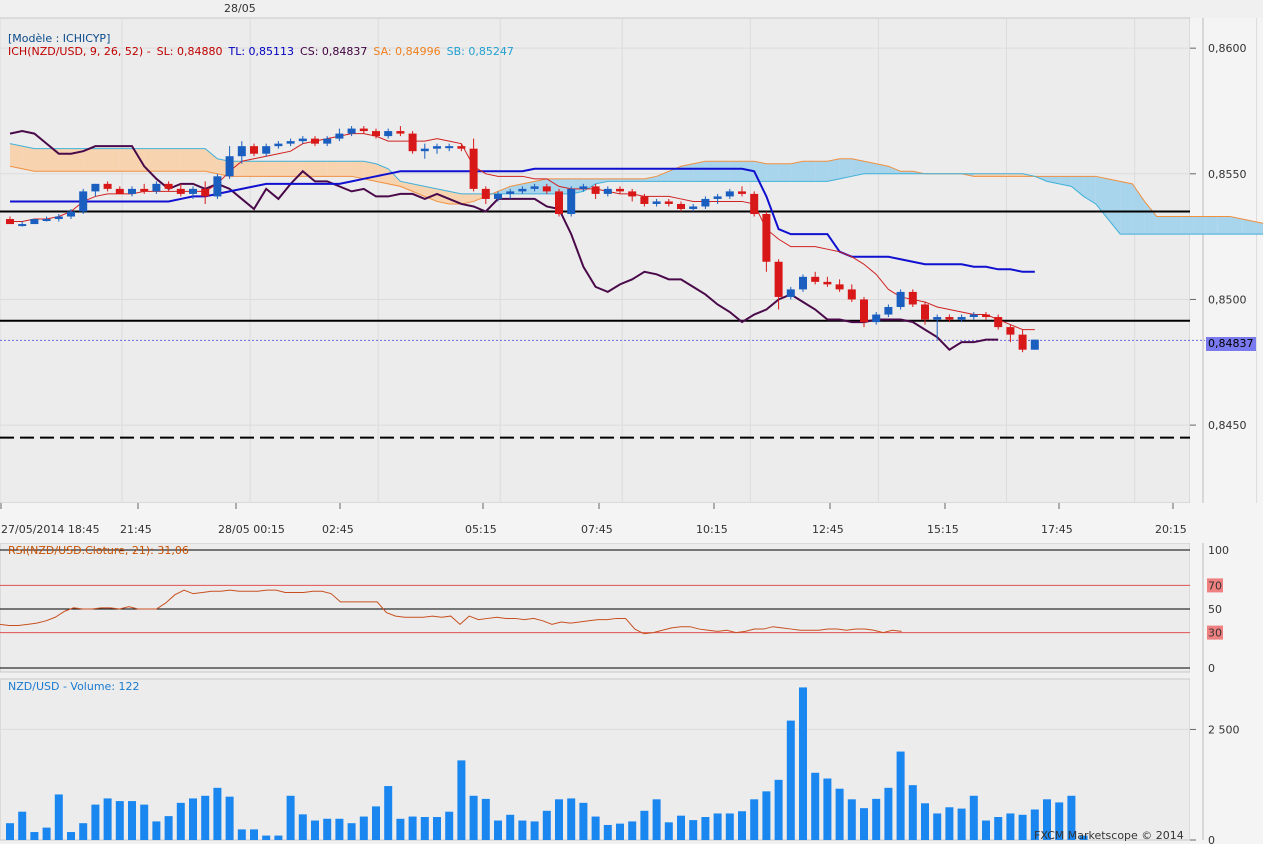  I want to click on rsi-level-label: 30, so click(1215, 633).